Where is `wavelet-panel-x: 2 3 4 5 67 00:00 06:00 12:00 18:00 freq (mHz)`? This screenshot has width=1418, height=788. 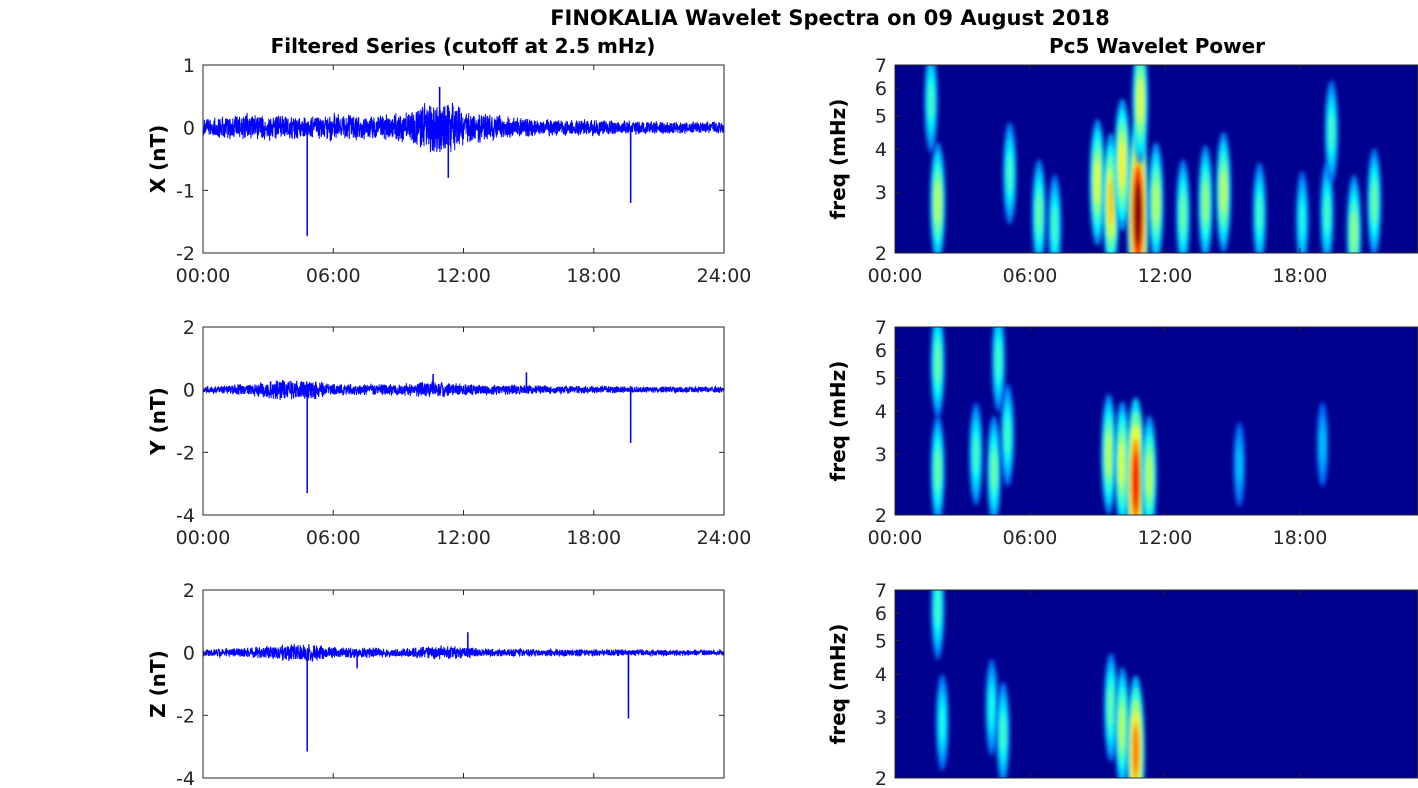
wavelet-panel-x: 2 3 4 5 67 00:00 06:00 12:00 18:00 freq (mHz) is located at coordinates (1122, 171).